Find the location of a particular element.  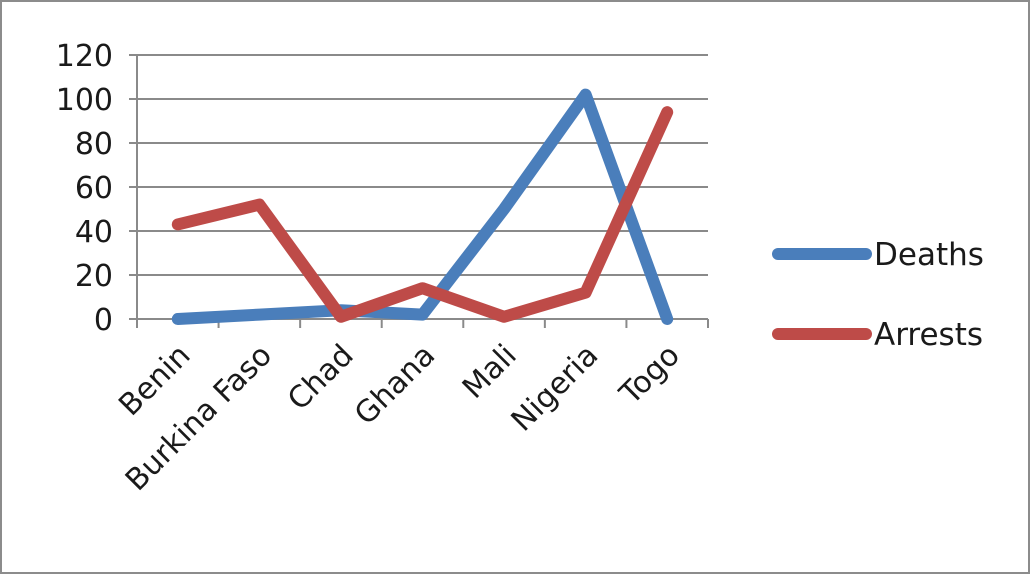

y-tick-label: 120 is located at coordinates (84, 56).